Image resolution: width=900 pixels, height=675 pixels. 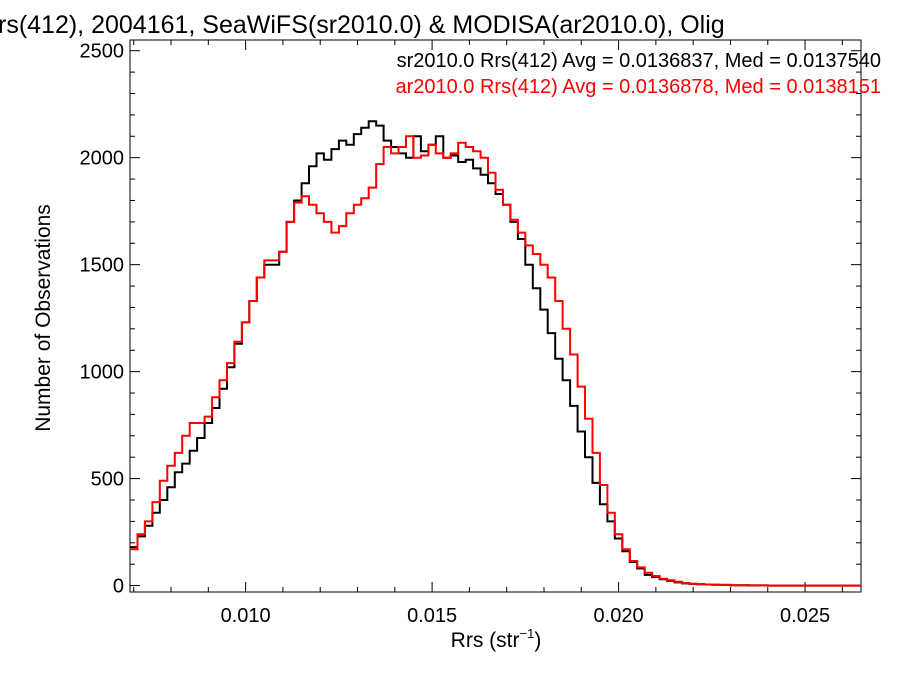 What do you see at coordinates (805, 616) in the screenshot?
I see `x-tick-label: 0.025` at bounding box center [805, 616].